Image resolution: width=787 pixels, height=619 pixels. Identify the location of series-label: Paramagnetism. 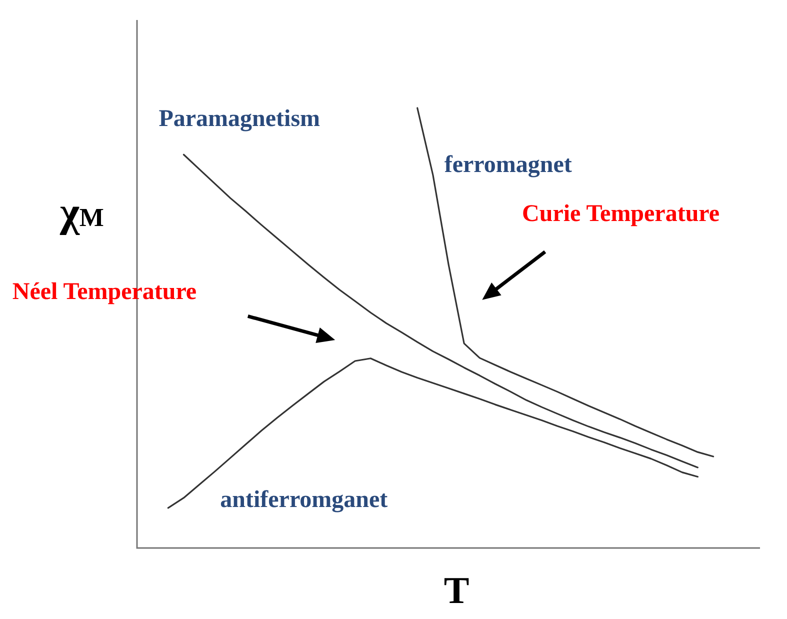
(239, 119).